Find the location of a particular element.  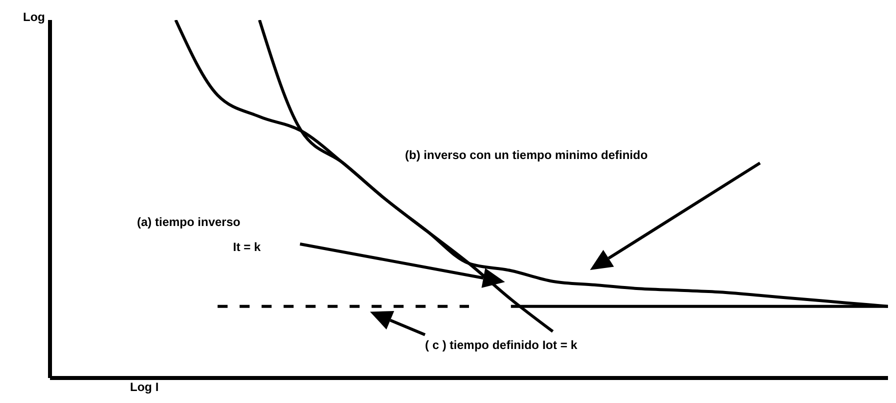

y-axis-title: Log is located at coordinates (34, 17).